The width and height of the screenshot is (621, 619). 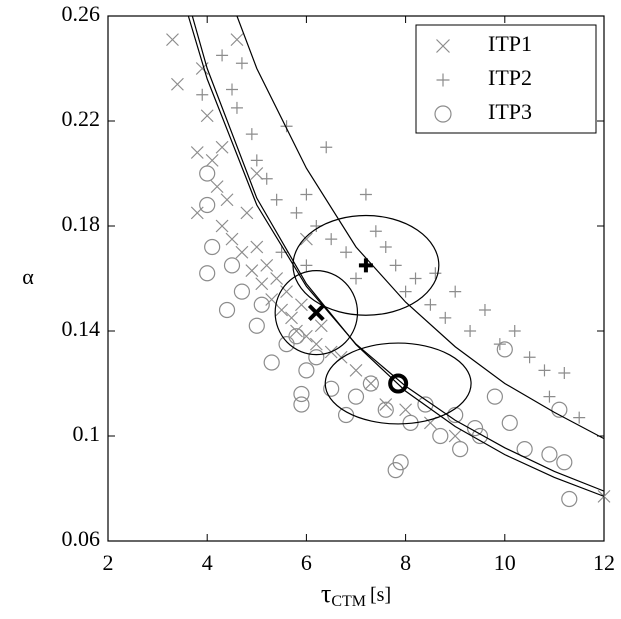 I want to click on x-label-unit: [s], so click(x=380, y=595).